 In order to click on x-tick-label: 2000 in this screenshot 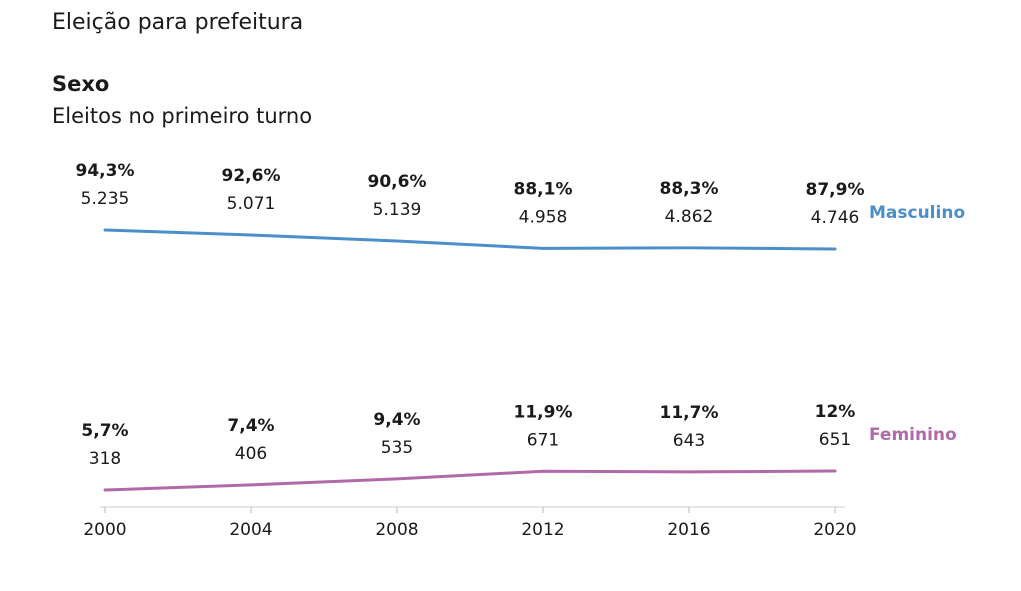, I will do `click(104, 530)`.